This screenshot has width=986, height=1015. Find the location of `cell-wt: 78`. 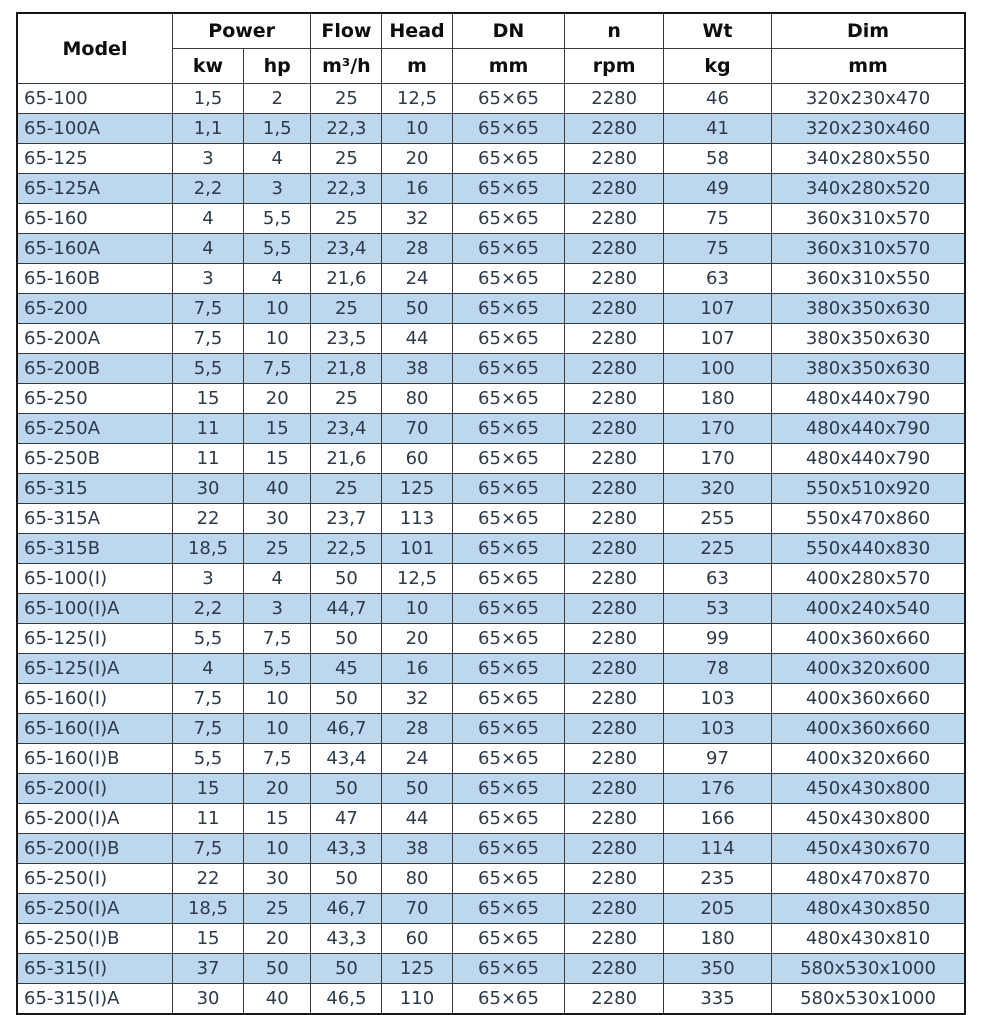

cell-wt: 78 is located at coordinates (717, 668).